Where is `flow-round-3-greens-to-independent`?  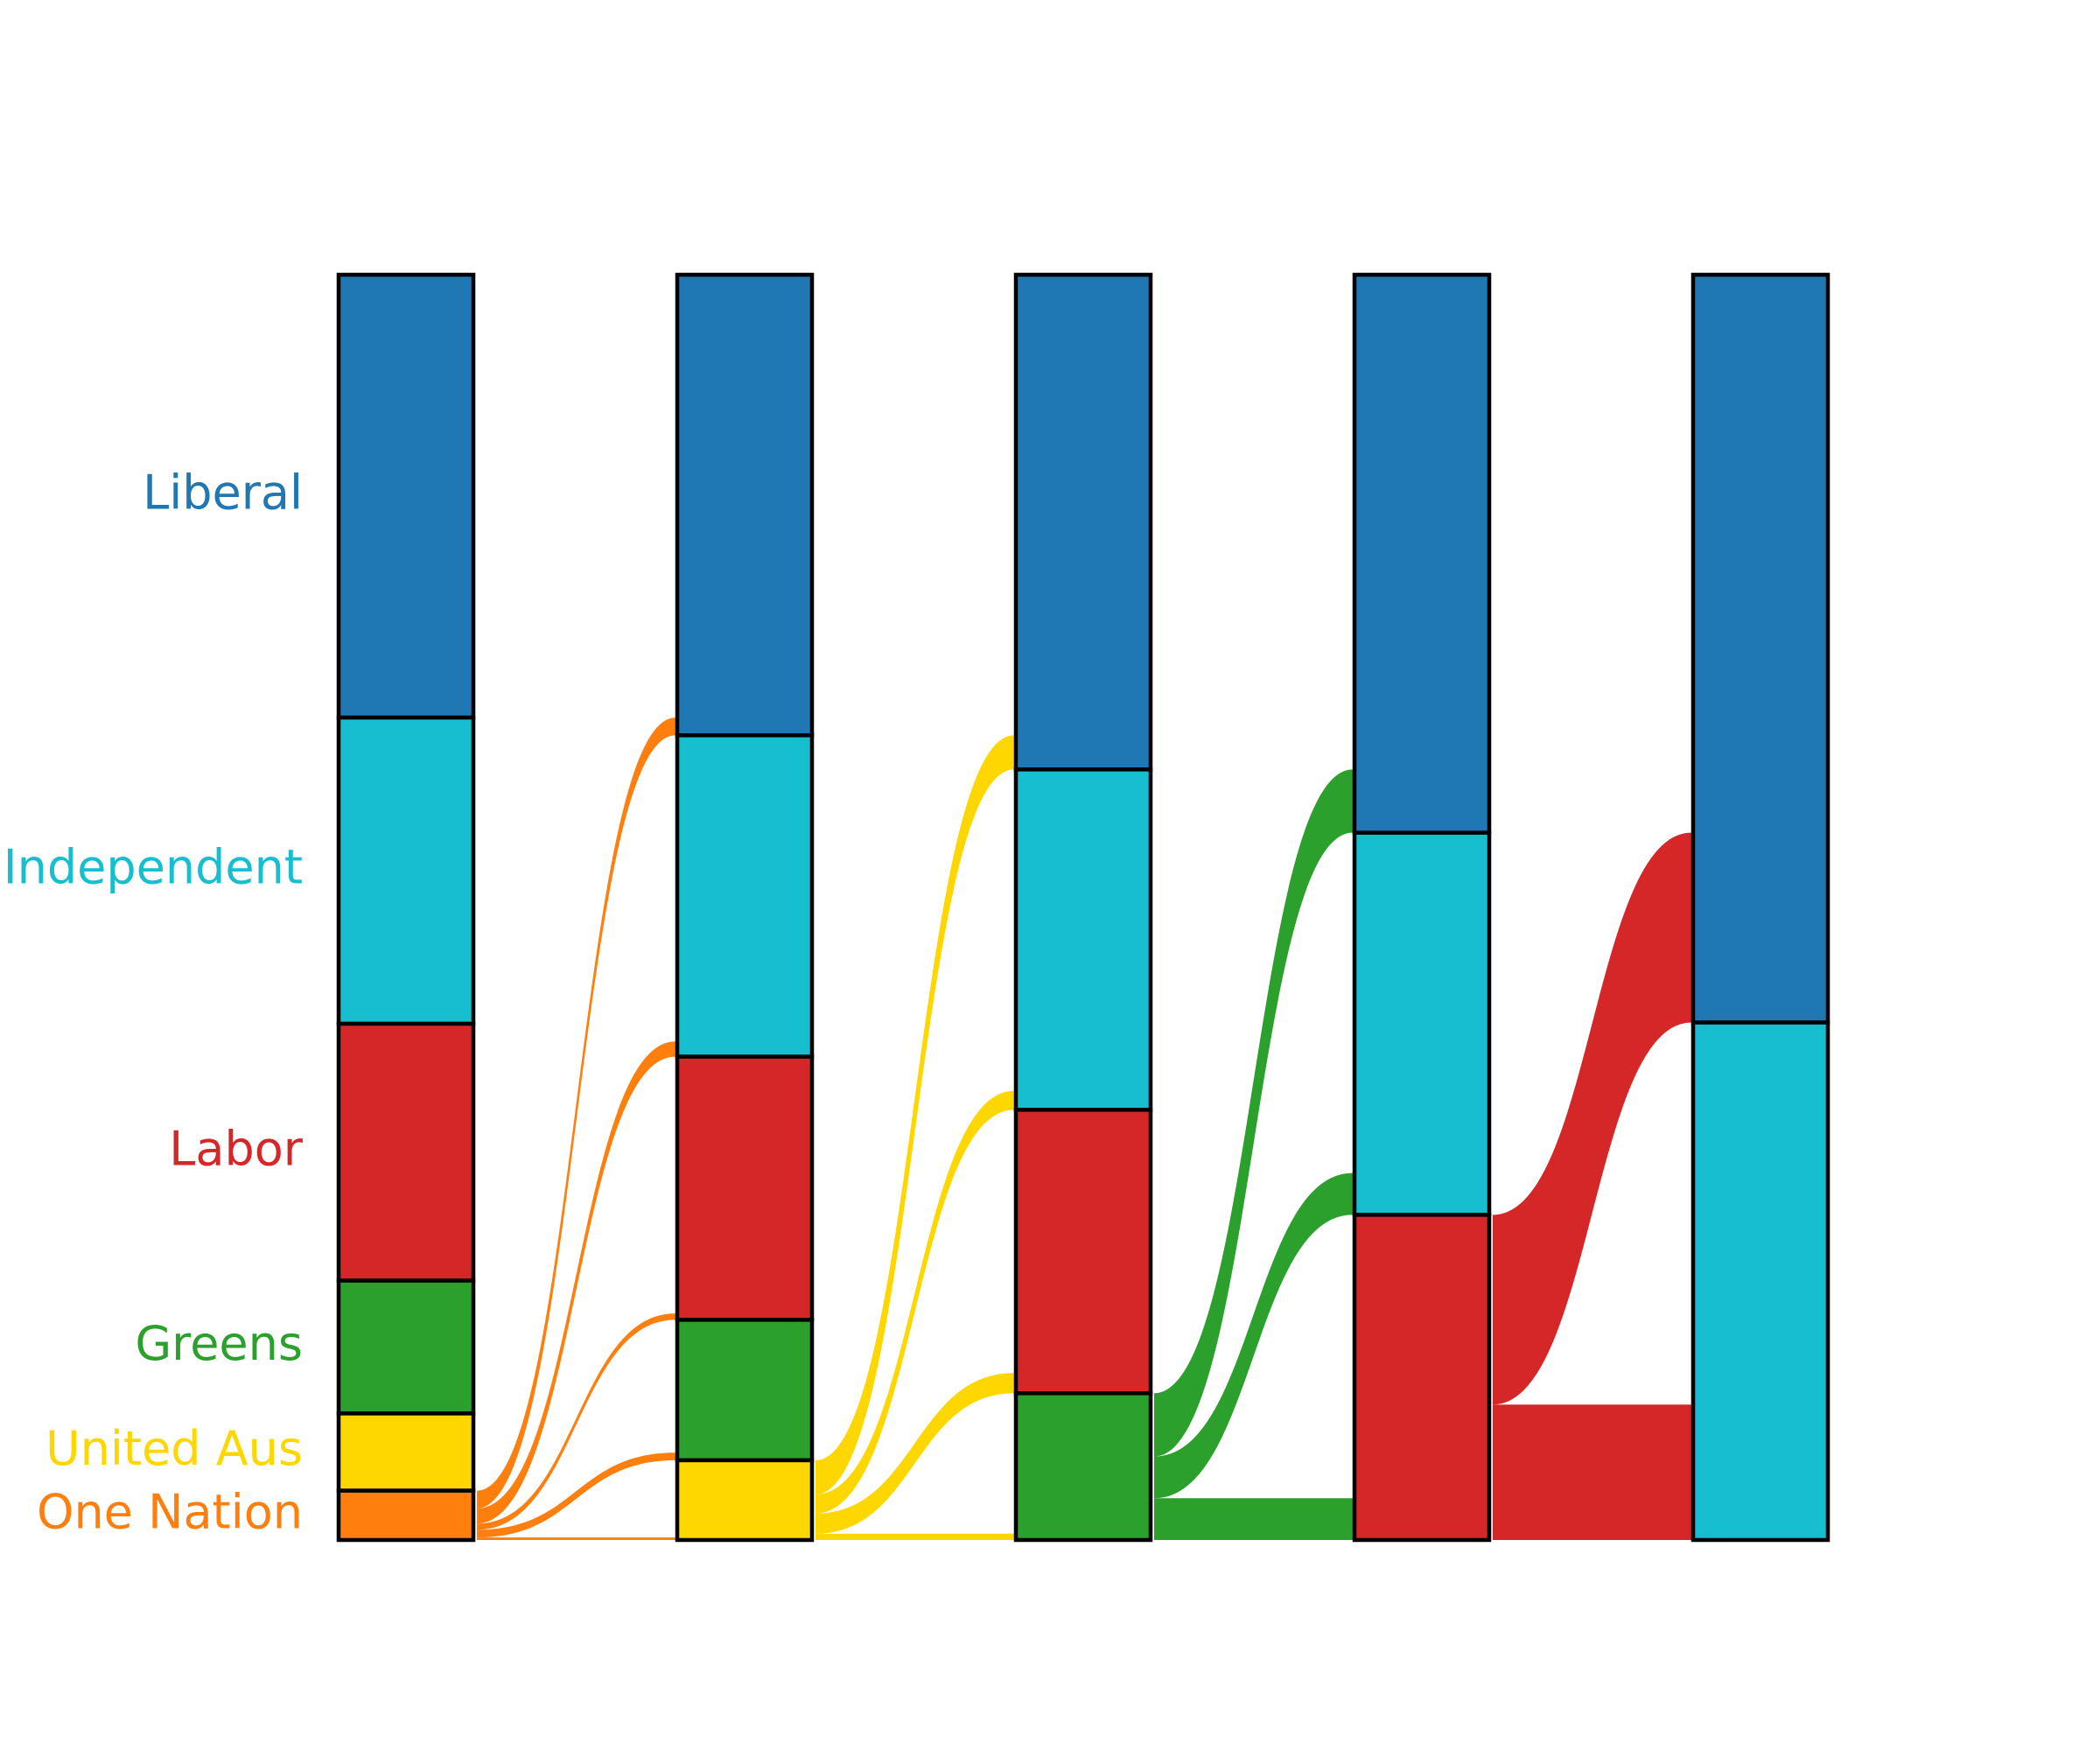
flow-round-3-greens-to-independent is located at coordinates (1253, 1335).